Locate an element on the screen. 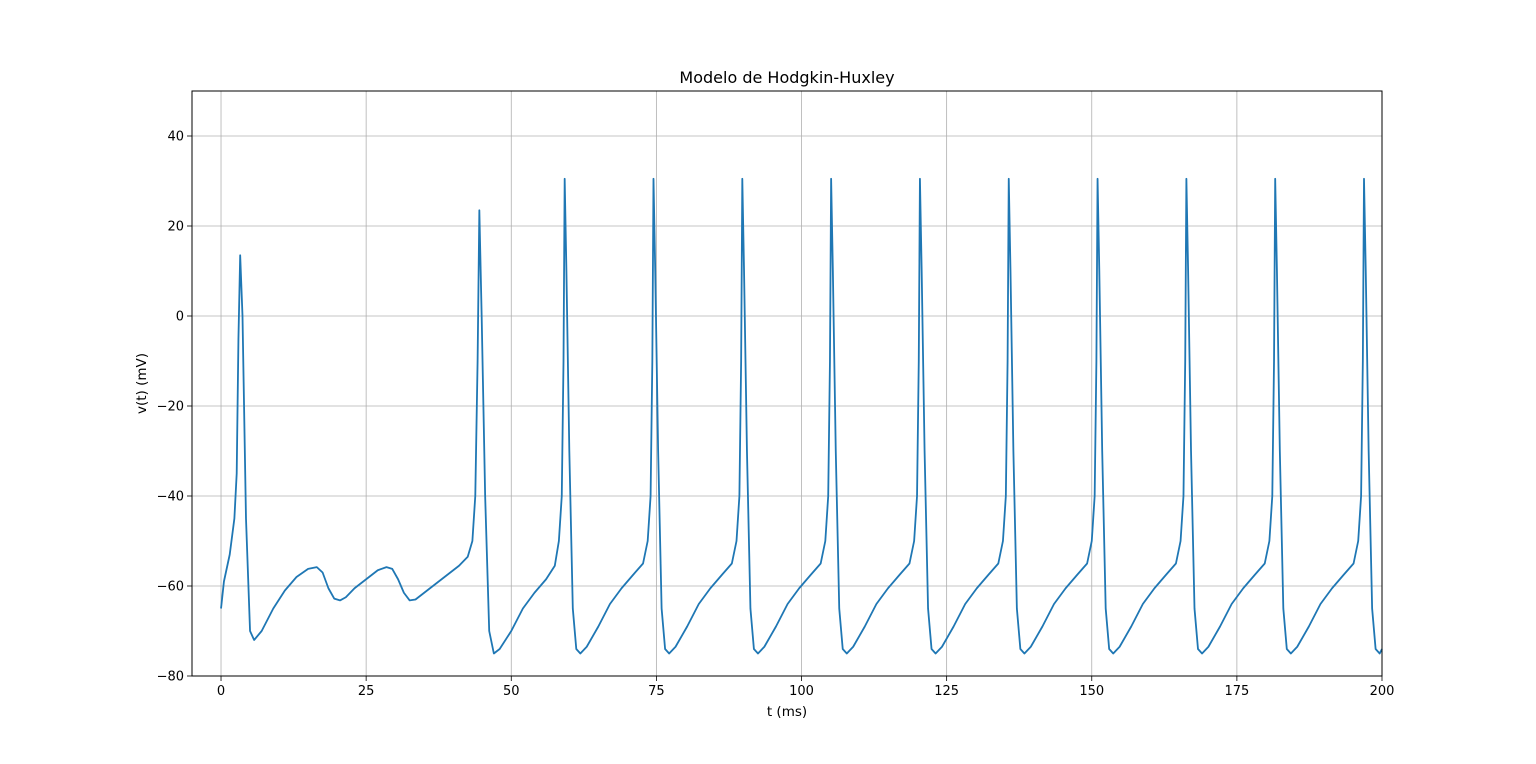  y-axis-label: v(t) (mV) is located at coordinates (142, 383).